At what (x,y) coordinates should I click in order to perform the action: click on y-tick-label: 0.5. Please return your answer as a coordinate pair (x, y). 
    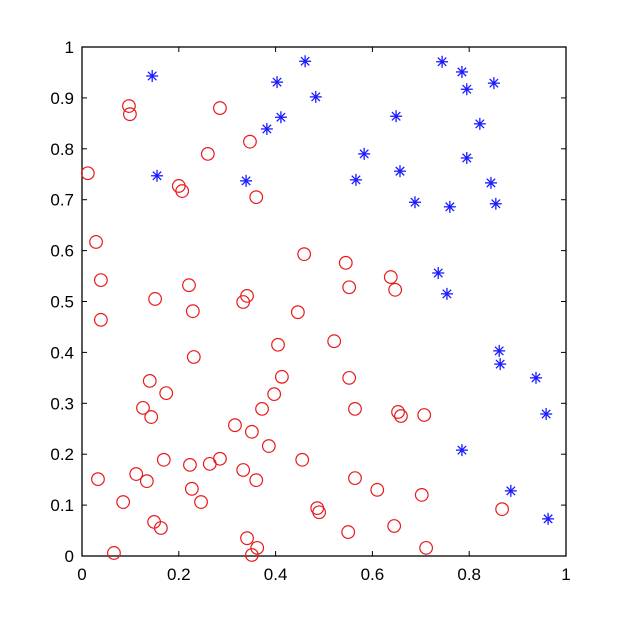
    Looking at the image, I should click on (62, 302).